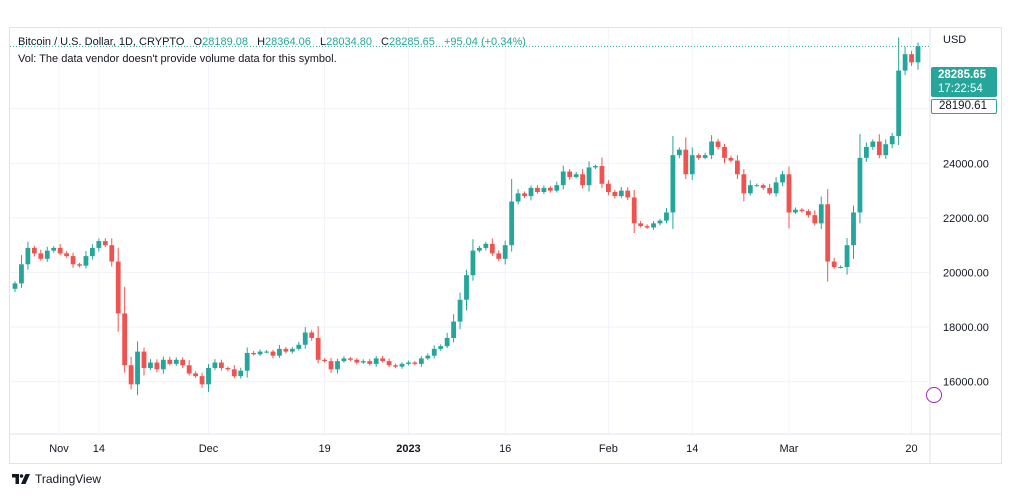 The height and width of the screenshot is (498, 1012). What do you see at coordinates (408, 449) in the screenshot?
I see `x-tick-label: 2023` at bounding box center [408, 449].